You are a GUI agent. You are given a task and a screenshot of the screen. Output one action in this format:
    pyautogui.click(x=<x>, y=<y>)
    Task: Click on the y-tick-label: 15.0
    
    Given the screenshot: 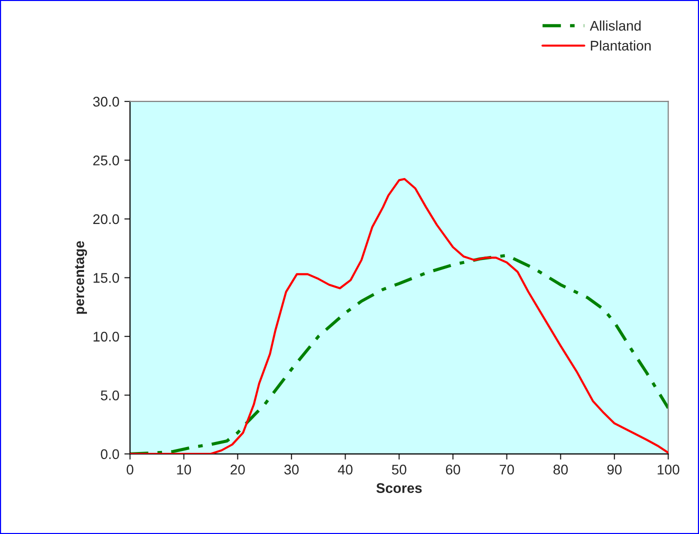 What is the action you would take?
    pyautogui.click(x=107, y=278)
    